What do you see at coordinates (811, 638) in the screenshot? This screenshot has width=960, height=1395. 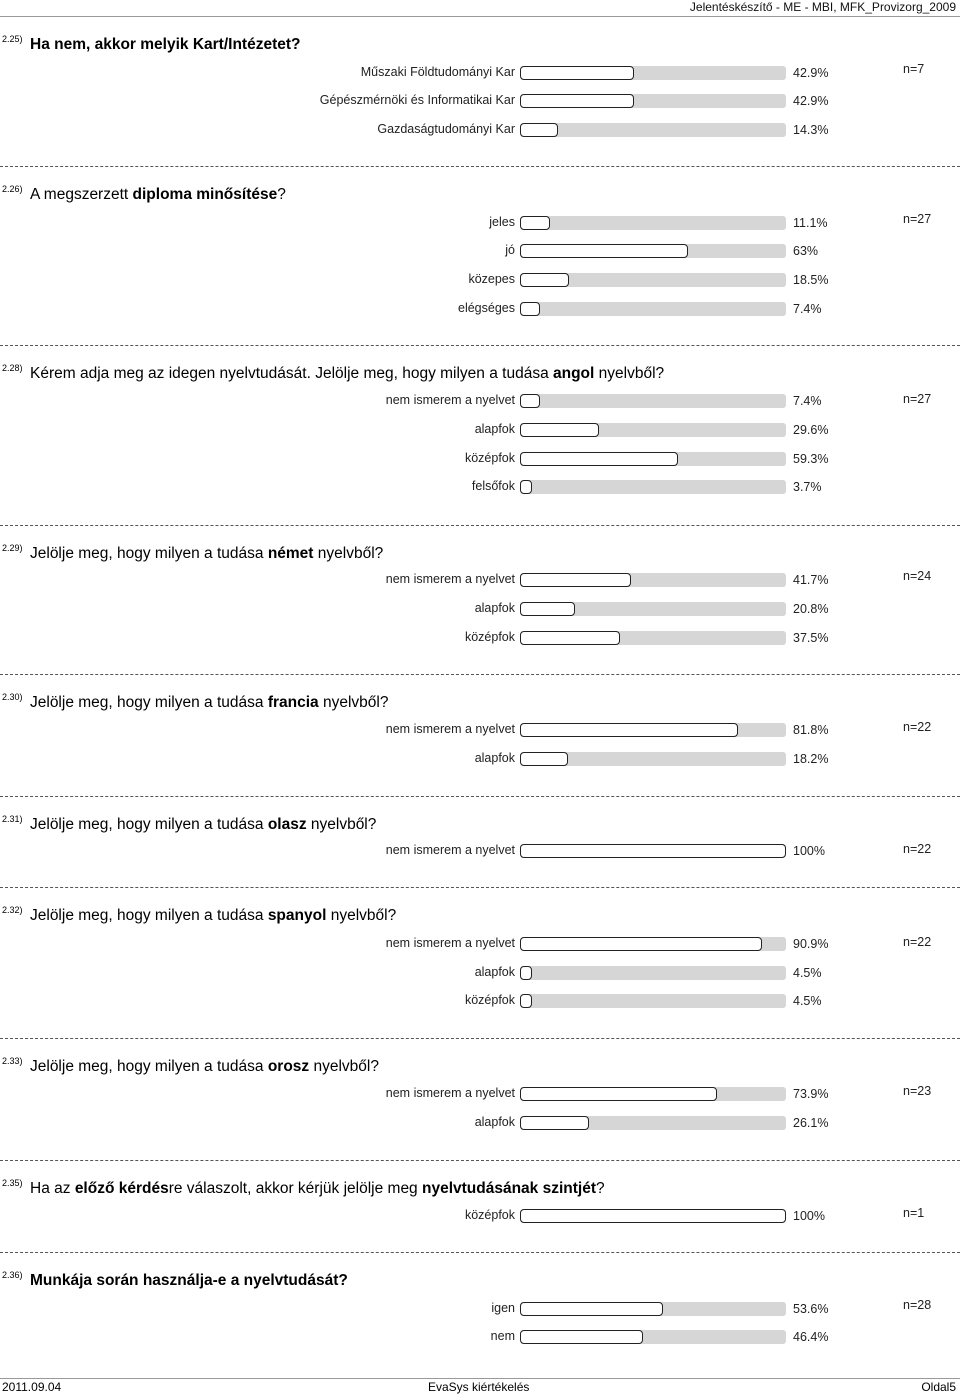 I see `answer-percent: 37.5%` at bounding box center [811, 638].